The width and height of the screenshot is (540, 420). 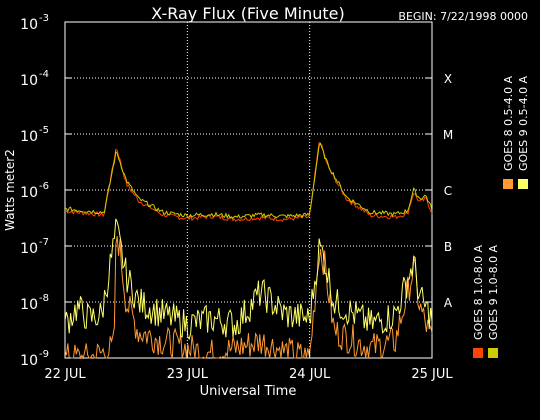 What do you see at coordinates (10, 190) in the screenshot?
I see `y-axis-label: Watts meter2` at bounding box center [10, 190].